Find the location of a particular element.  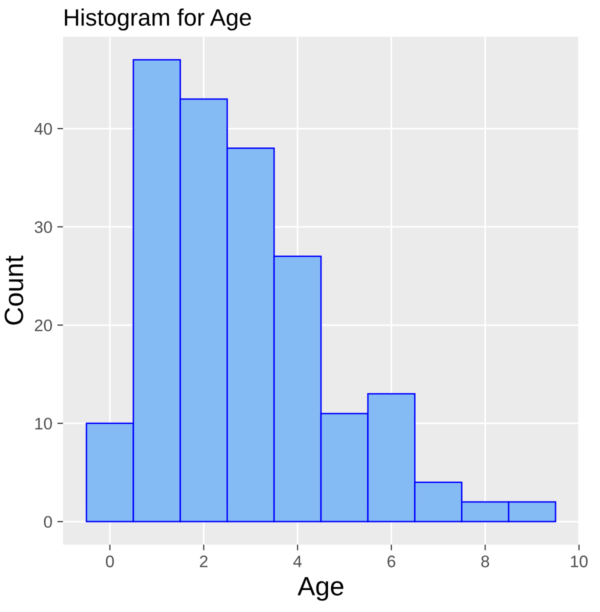

x-tick-label: 8 is located at coordinates (485, 562).